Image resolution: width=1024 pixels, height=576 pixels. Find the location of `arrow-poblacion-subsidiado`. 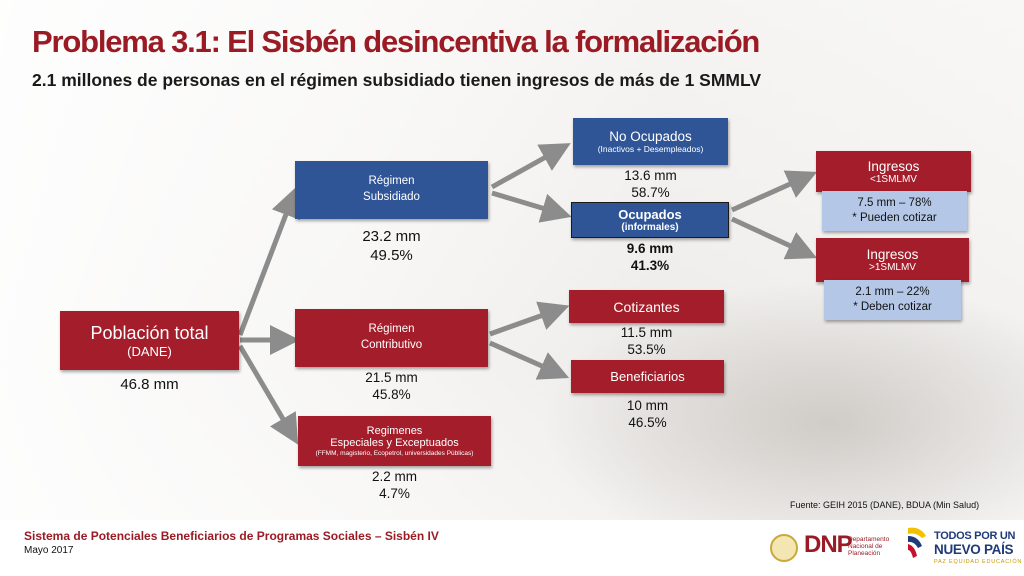

arrow-poblacion-subsidiado is located at coordinates (268, 261).